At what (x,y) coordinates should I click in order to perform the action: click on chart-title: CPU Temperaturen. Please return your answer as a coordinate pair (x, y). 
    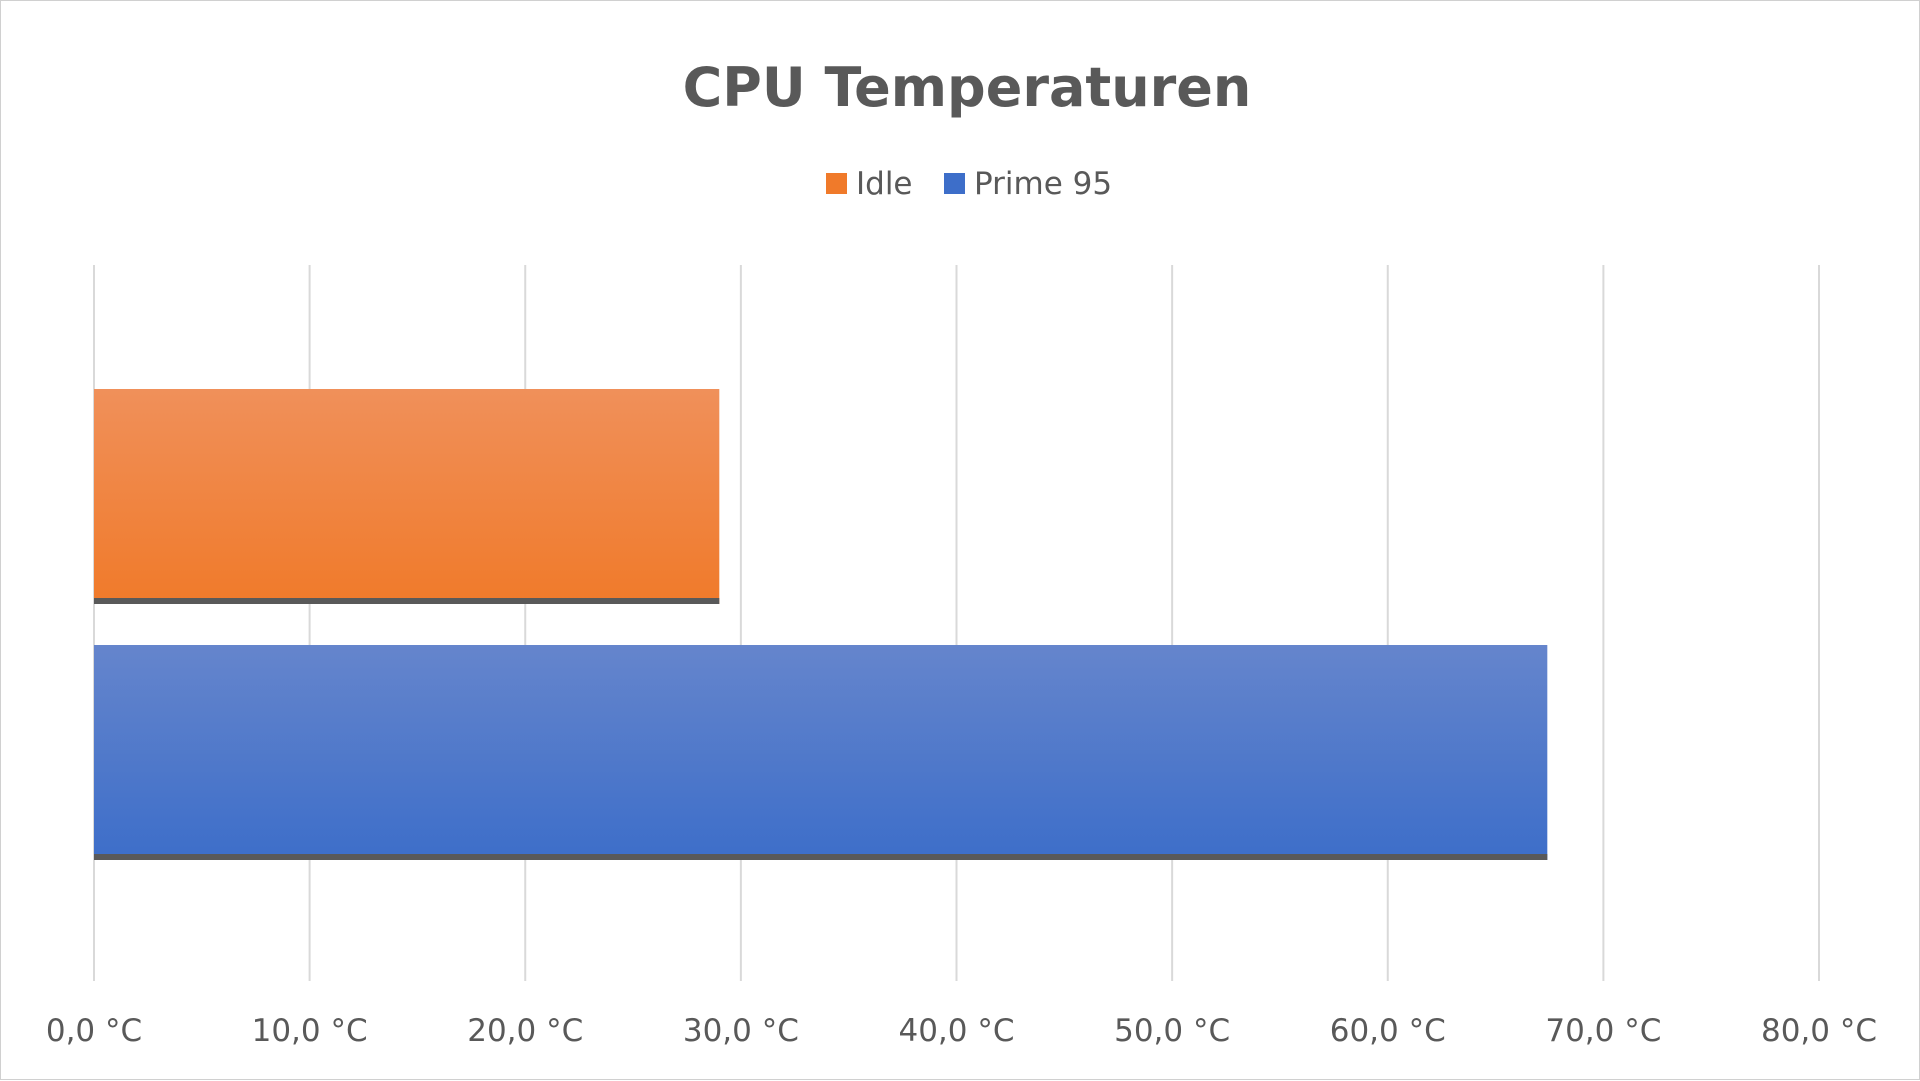
    Looking at the image, I should click on (967, 87).